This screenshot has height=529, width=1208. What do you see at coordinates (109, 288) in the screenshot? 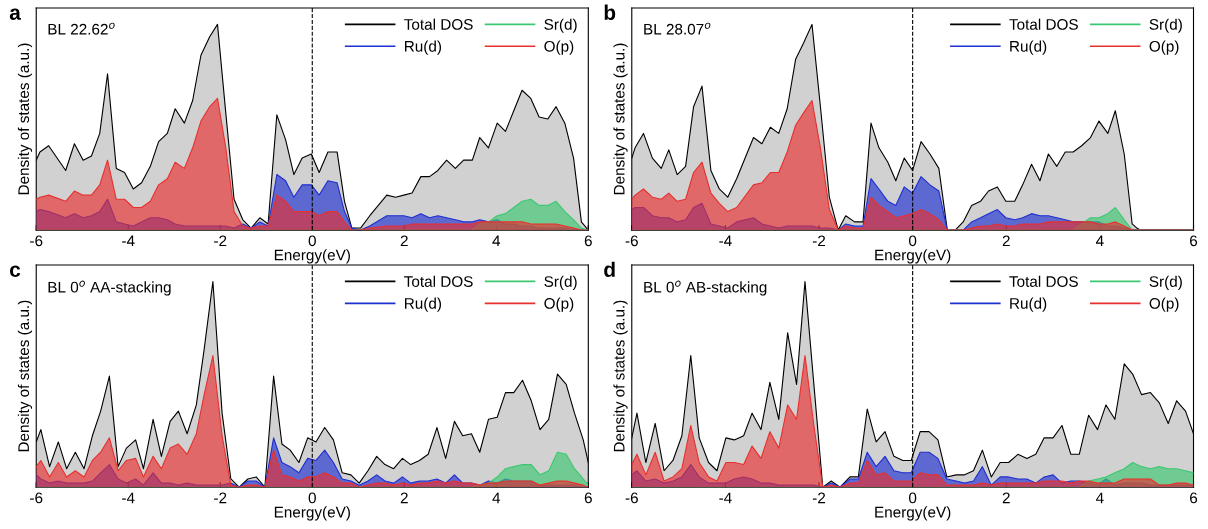
I see `annotation: BL 0$^{o}$ AA-stacking` at bounding box center [109, 288].